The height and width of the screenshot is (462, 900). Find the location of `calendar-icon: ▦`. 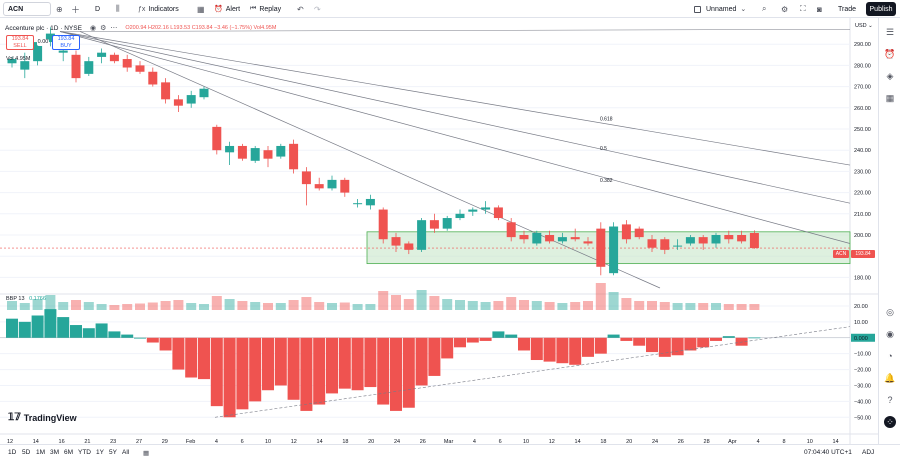

calendar-icon: ▦ is located at coordinates (890, 97).